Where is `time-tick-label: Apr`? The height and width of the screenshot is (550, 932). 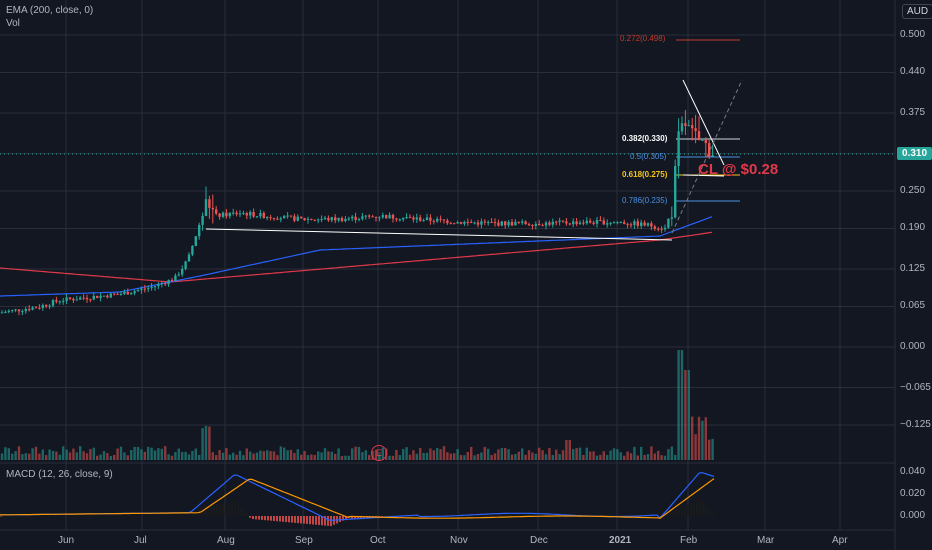
time-tick-label: Apr is located at coordinates (840, 540).